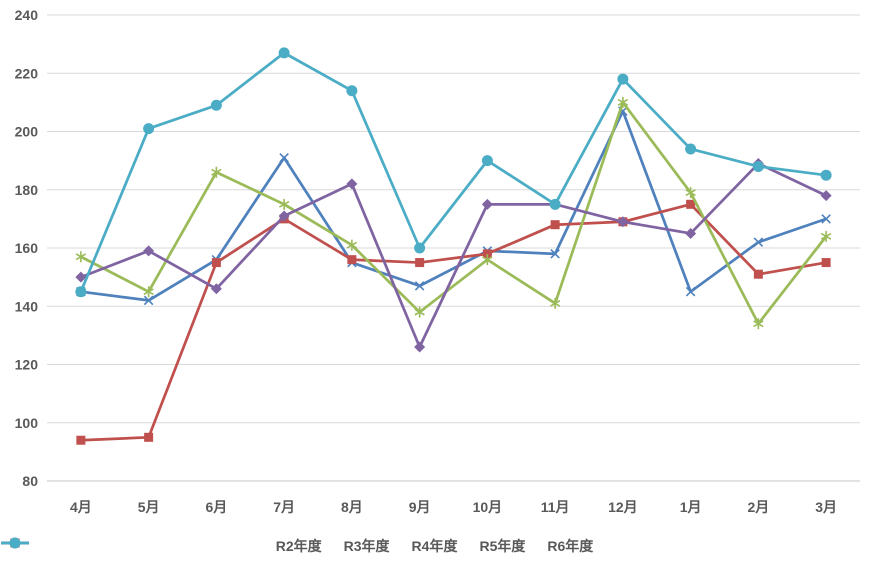  I want to click on legend-item-R5年度: R5年度, so click(263, 546).